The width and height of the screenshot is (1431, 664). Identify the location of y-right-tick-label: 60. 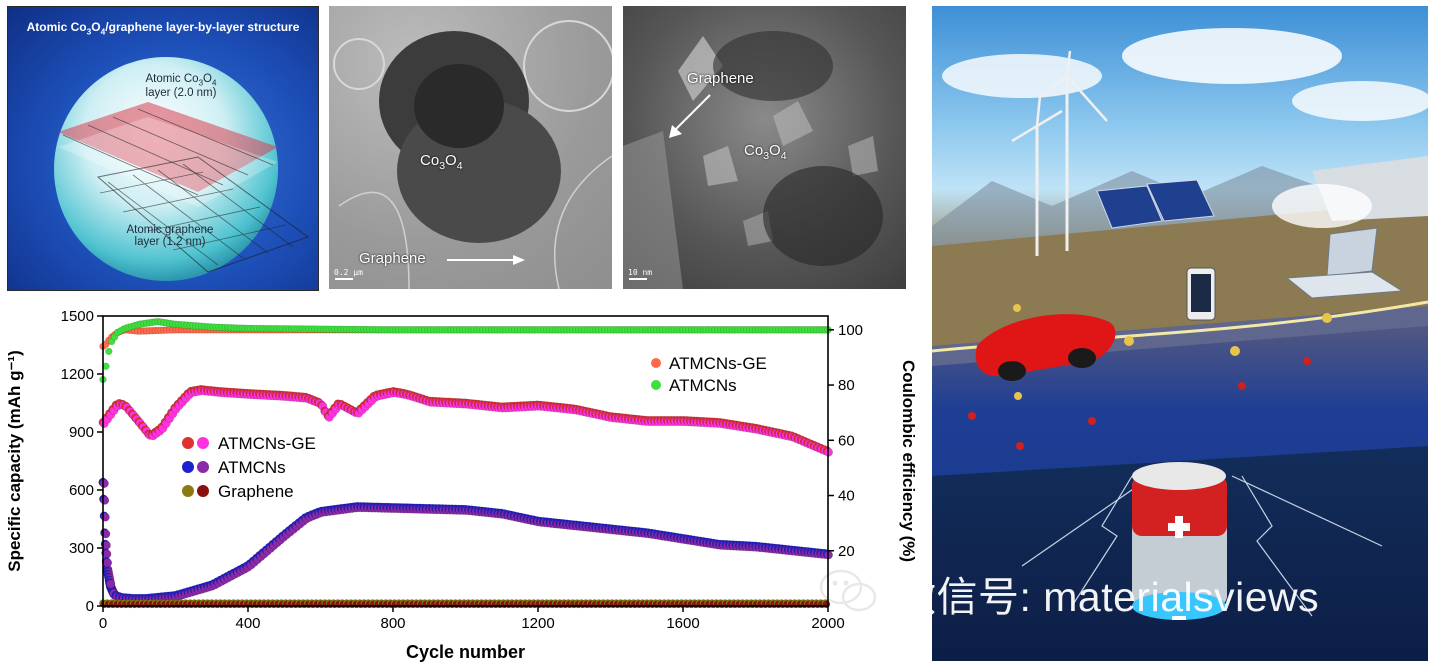
(846, 440).